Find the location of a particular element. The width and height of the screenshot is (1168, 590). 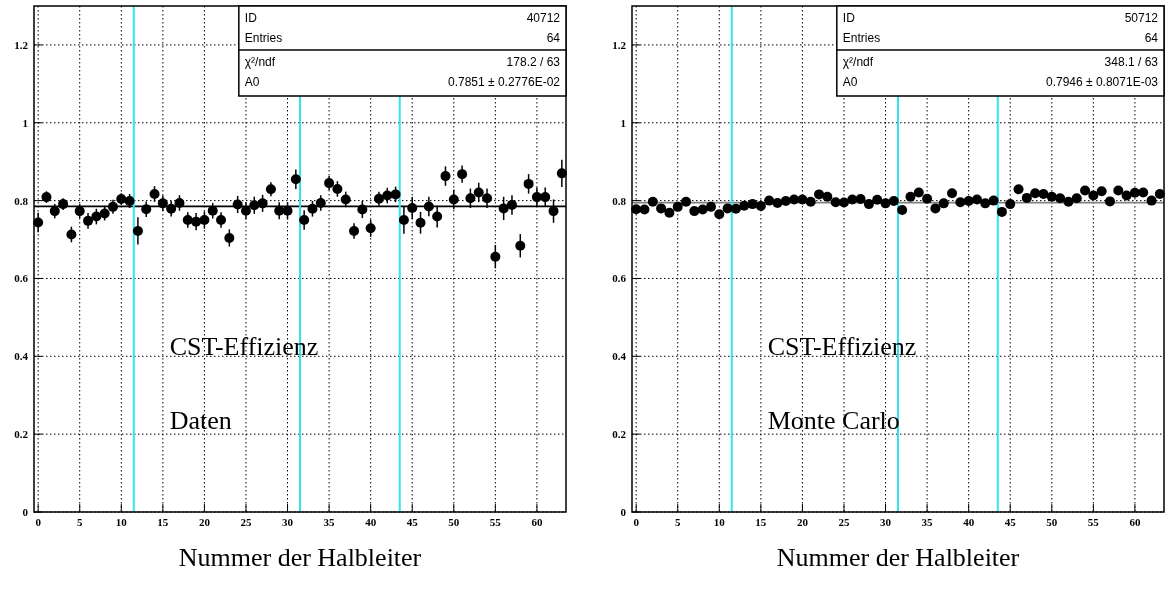

text: ID 40712 is located at coordinates (402, 18).